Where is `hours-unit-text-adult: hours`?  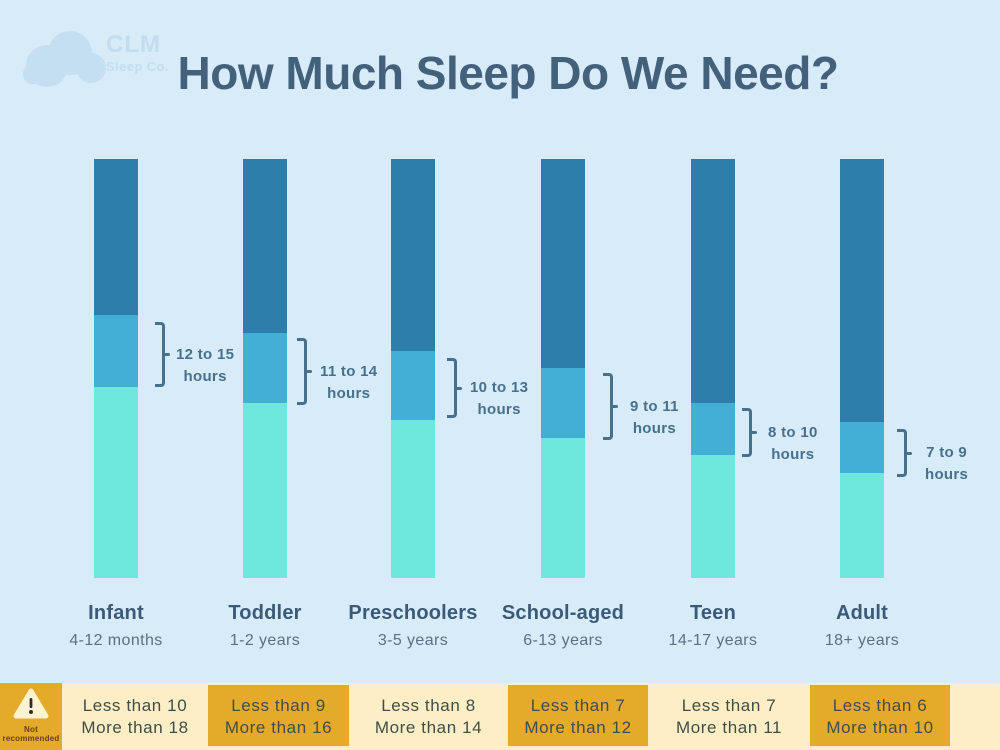
hours-unit-text-adult: hours is located at coordinates (947, 474).